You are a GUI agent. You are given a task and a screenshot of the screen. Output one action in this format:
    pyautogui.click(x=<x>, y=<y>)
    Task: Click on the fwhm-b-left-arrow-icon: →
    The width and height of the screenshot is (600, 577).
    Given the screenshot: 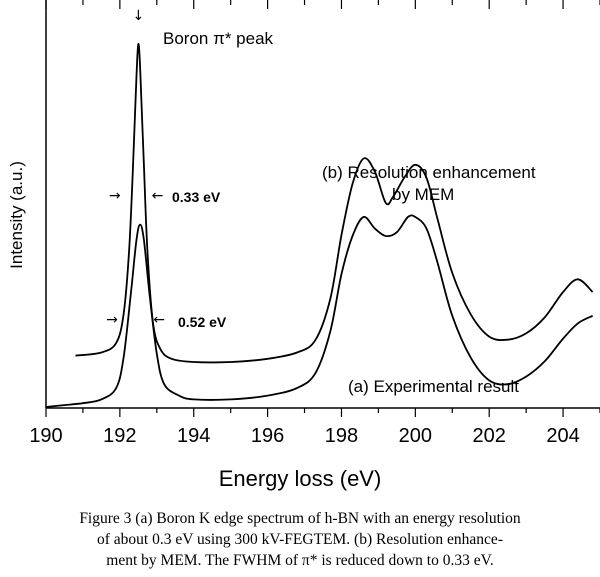 What is the action you would take?
    pyautogui.click(x=115, y=196)
    